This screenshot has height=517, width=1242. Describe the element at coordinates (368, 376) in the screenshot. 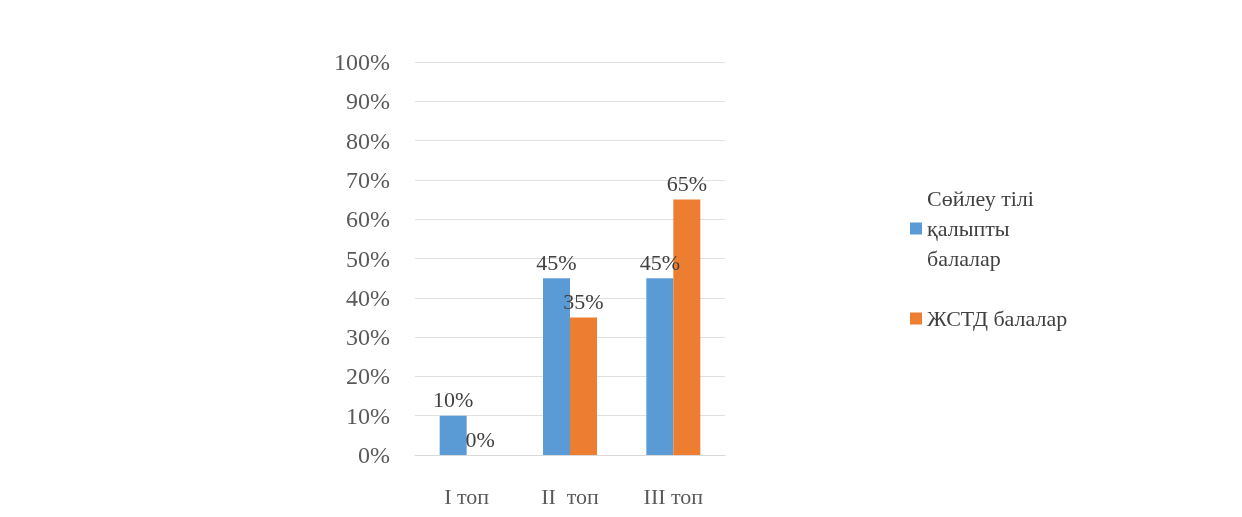

I see `y-tick-label: 20%` at that location.